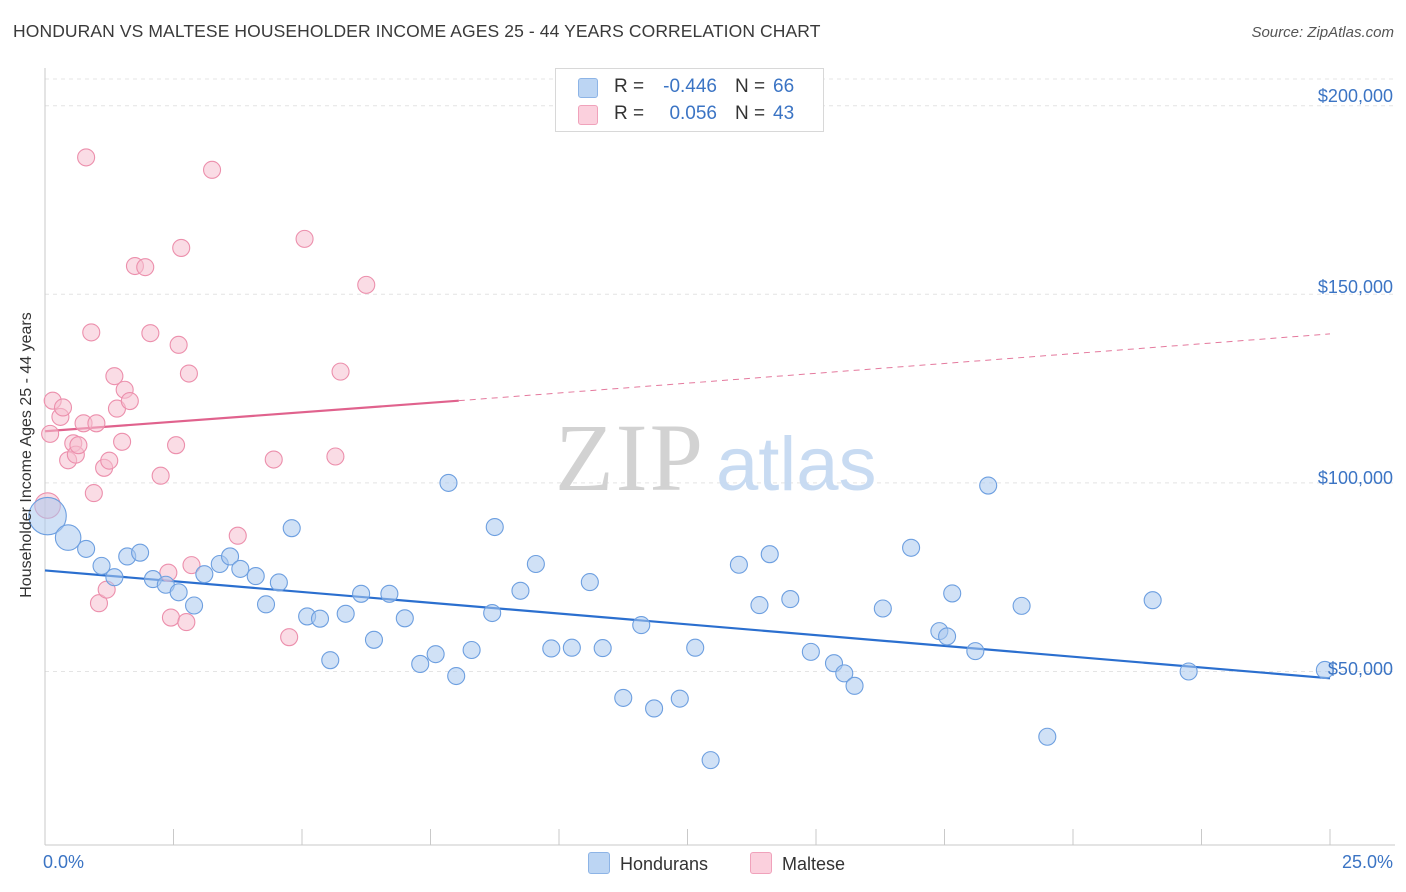 The height and width of the screenshot is (892, 1406). What do you see at coordinates (687, 624) in the screenshot?
I see `hondurans-trend-line` at bounding box center [687, 624].